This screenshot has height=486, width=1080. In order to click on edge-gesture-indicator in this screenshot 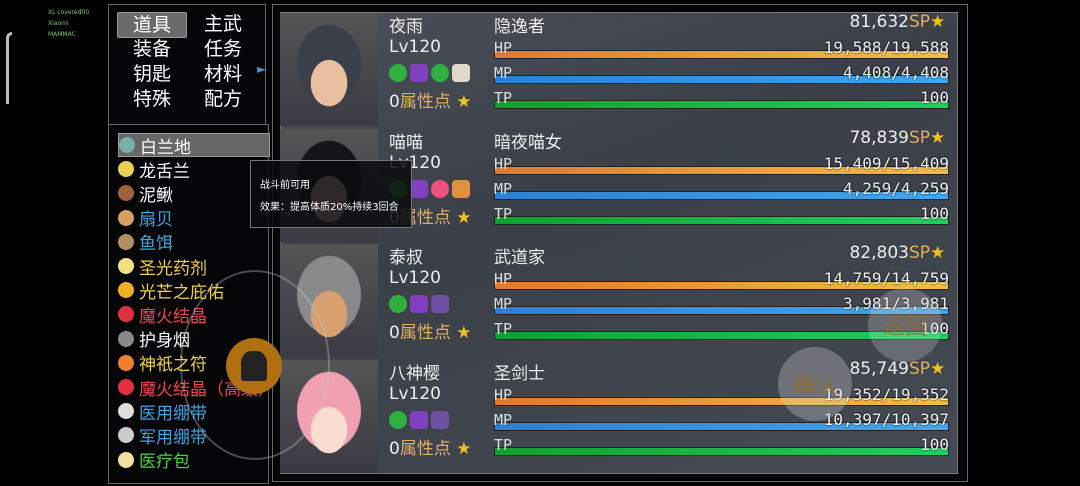, I will do `click(9, 68)`.